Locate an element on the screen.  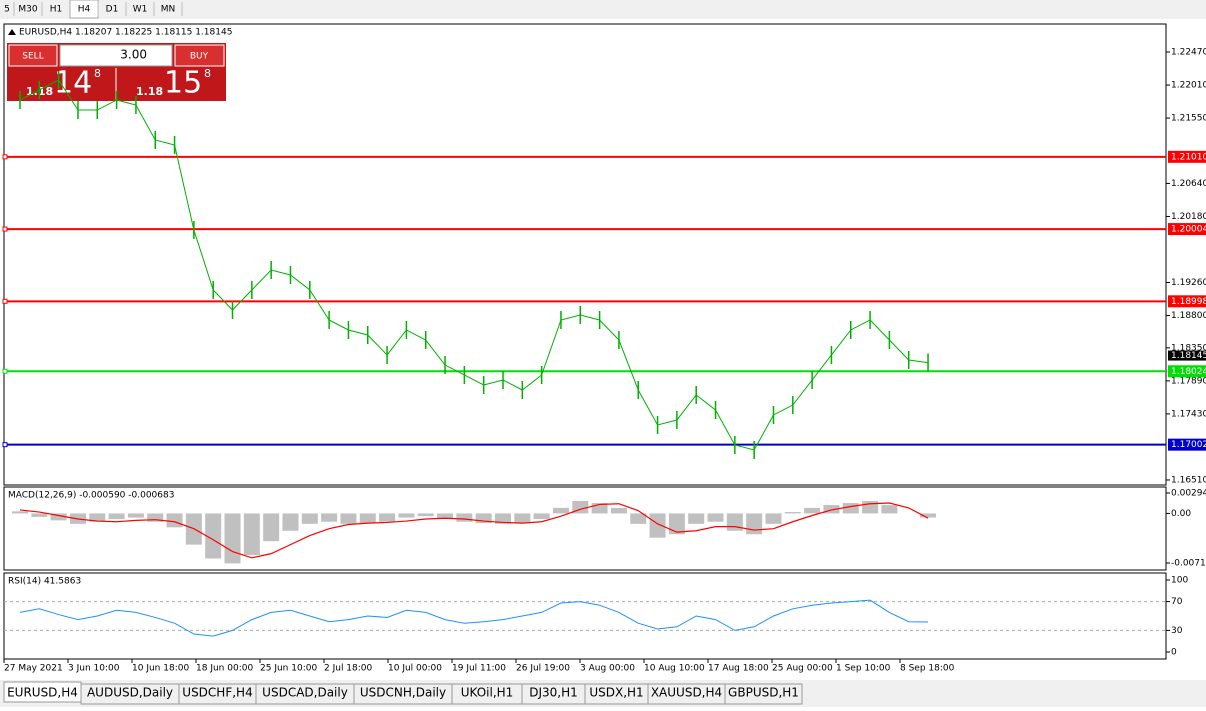
tab-label: GBPUSD,H1 is located at coordinates (763, 693).